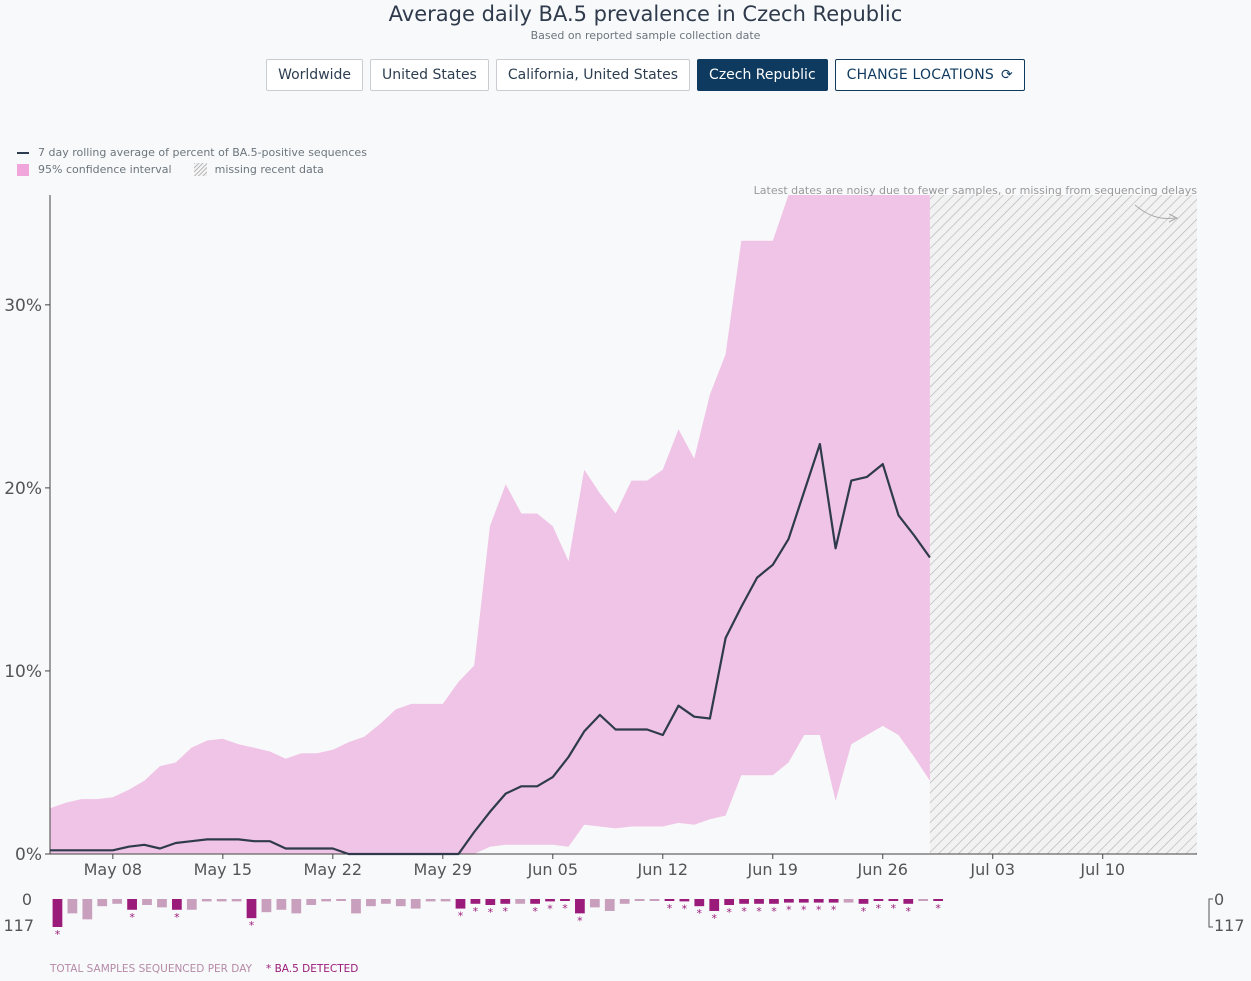  Describe the element at coordinates (312, 969) in the screenshot. I see `detected-label: * BA.5 DETECTED` at that location.